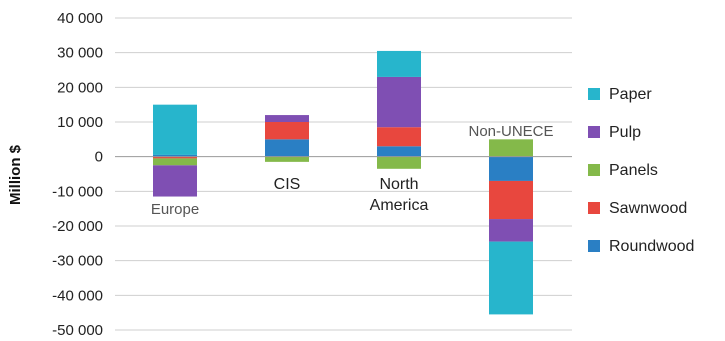 Image resolution: width=725 pixels, height=341 pixels. Describe the element at coordinates (77, 295) in the screenshot. I see `y-tick-label: -40 000` at that location.